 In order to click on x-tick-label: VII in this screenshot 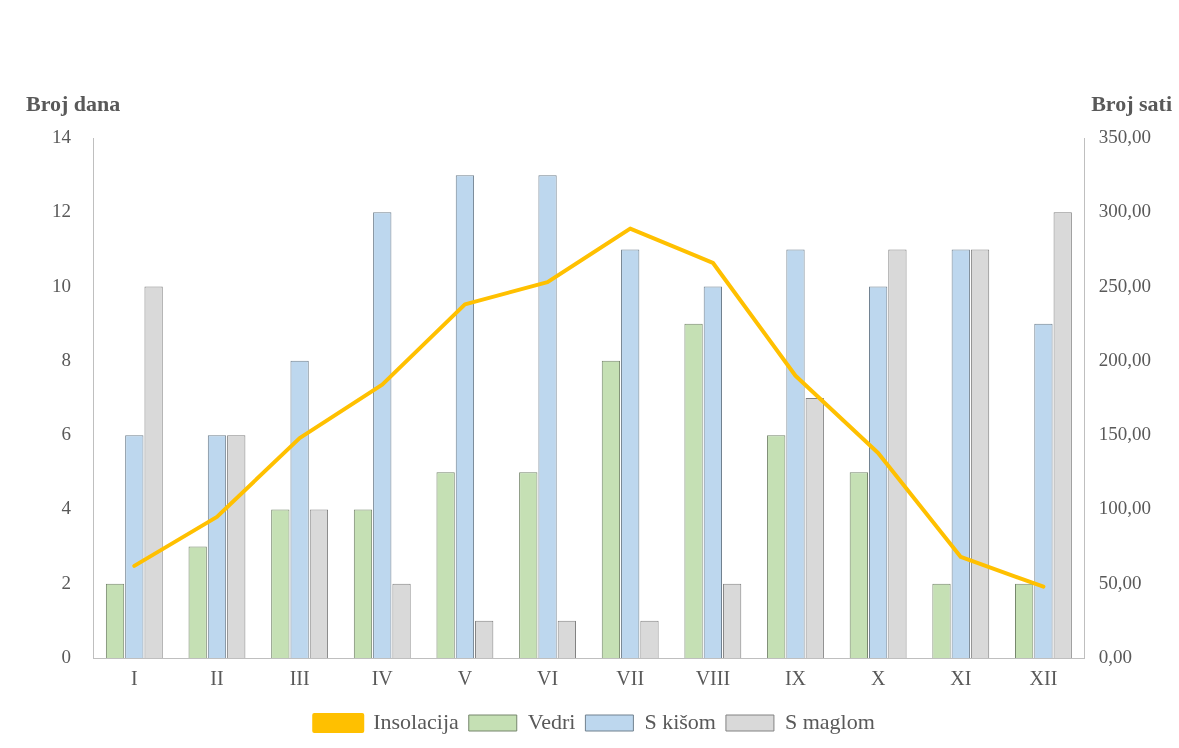, I will do `click(630, 678)`.